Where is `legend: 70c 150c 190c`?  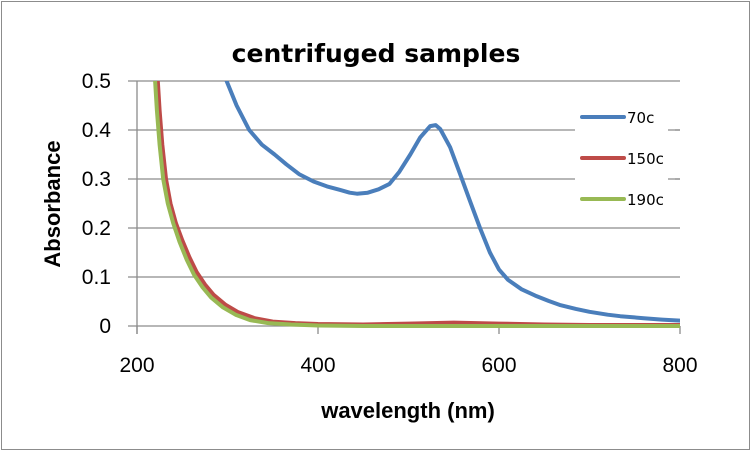
legend: 70c 150c 190c is located at coordinates (627, 156).